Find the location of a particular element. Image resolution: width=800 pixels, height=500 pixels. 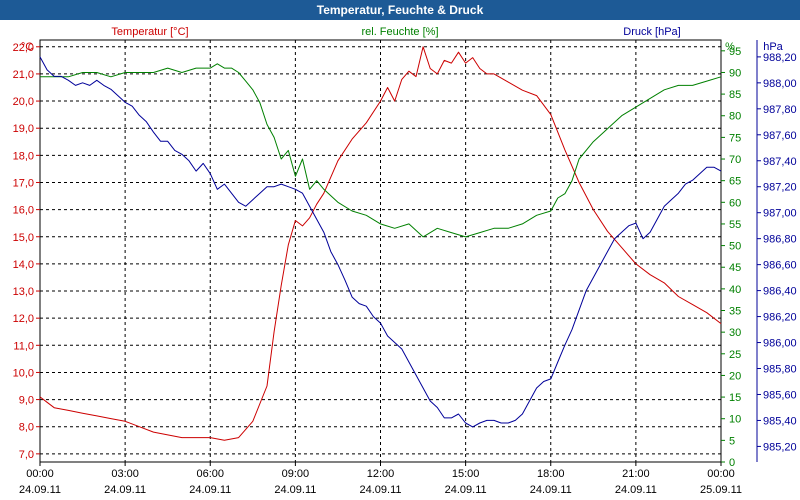

humidity-tick-label: 75 is located at coordinates (735, 138).